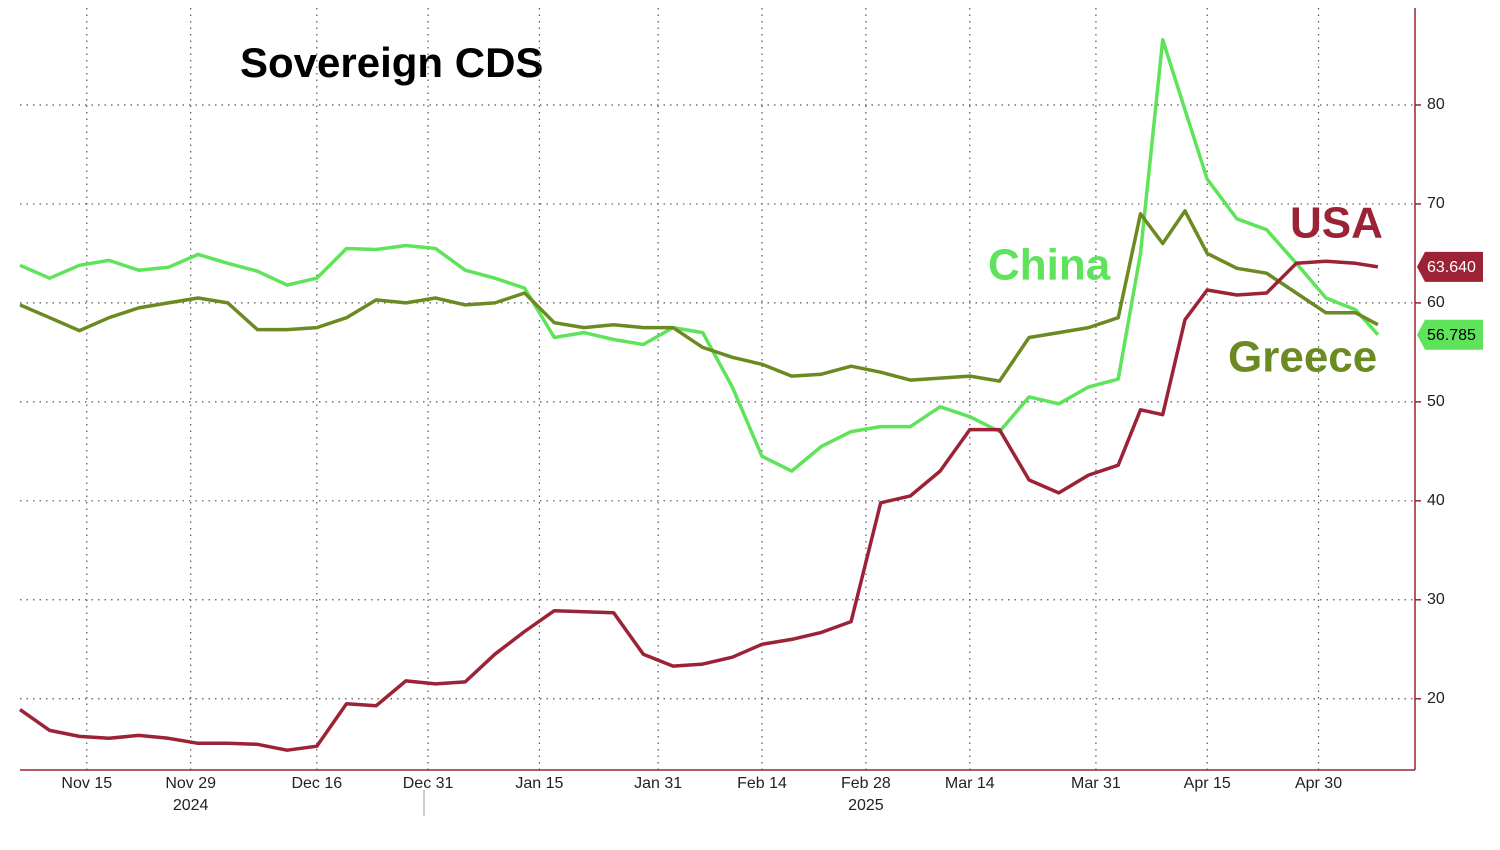  Describe the element at coordinates (762, 783) in the screenshot. I see `x-tick-label: Feb 14` at that location.